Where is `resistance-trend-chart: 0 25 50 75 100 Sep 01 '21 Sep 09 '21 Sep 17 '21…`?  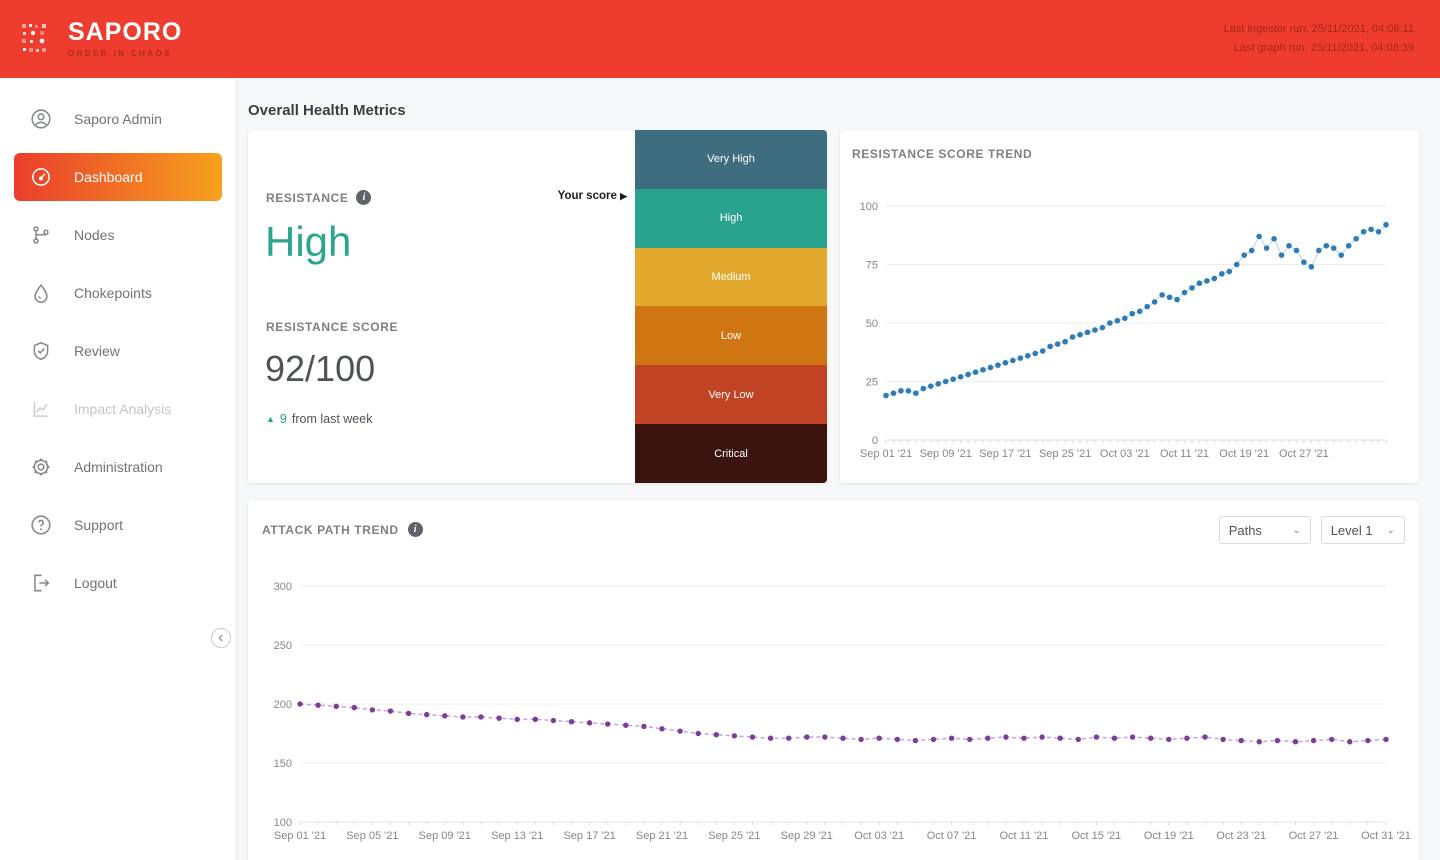 resistance-trend-chart: 0 25 50 75 100 Sep 01 '21 Sep 09 '21 Sep 17 '21… is located at coordinates (1124, 330).